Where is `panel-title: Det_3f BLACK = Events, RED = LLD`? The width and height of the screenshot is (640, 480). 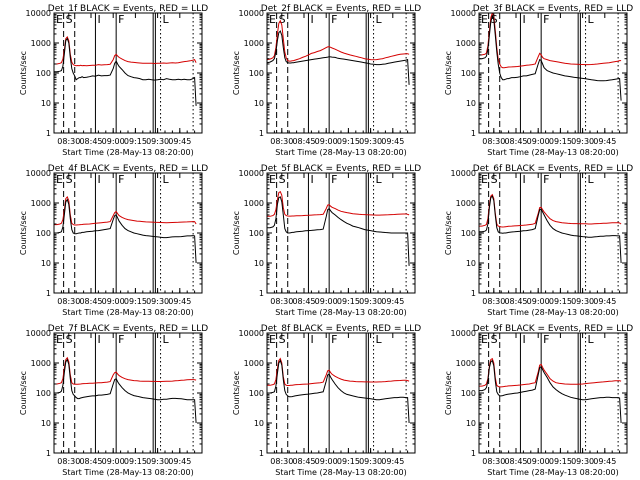 panel-title: Det_3f BLACK = Events, RED = LLD is located at coordinates (553, 9).